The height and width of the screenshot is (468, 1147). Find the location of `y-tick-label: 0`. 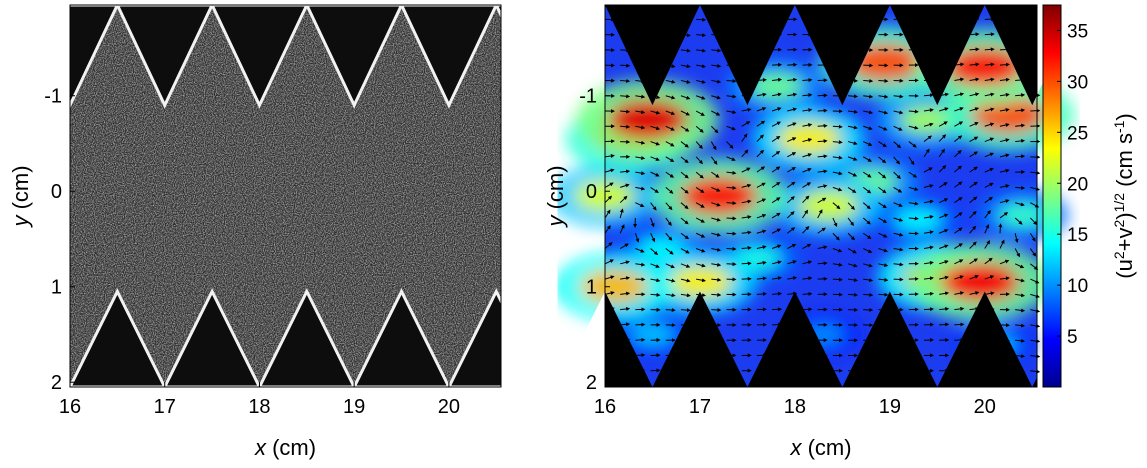

y-tick-label: 0 is located at coordinates (591, 192).